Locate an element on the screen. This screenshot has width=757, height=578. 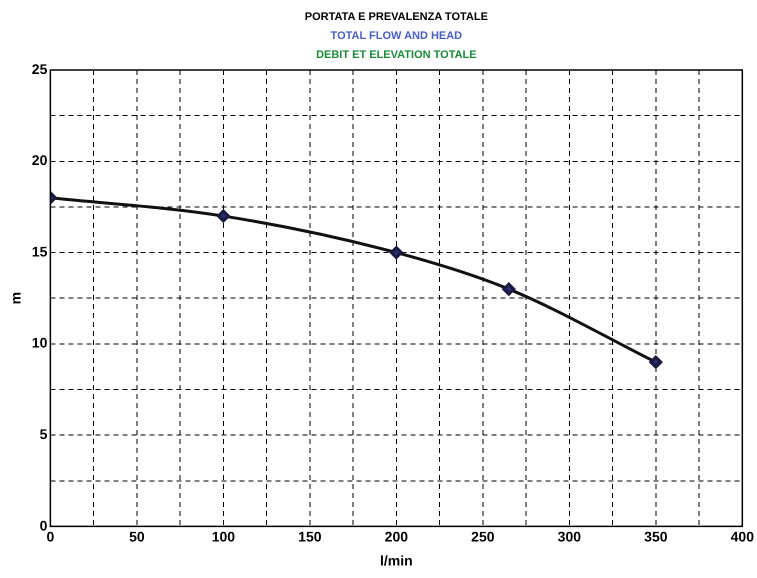
x-tick-label: 200 is located at coordinates (396, 536).